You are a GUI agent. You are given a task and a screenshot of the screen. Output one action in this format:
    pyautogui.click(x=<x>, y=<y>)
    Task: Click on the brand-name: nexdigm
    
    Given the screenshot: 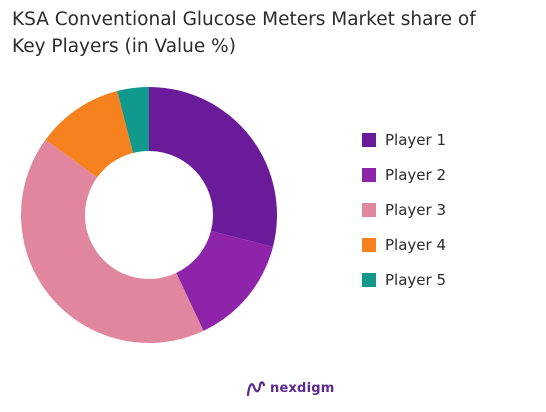 What is the action you would take?
    pyautogui.click(x=302, y=388)
    